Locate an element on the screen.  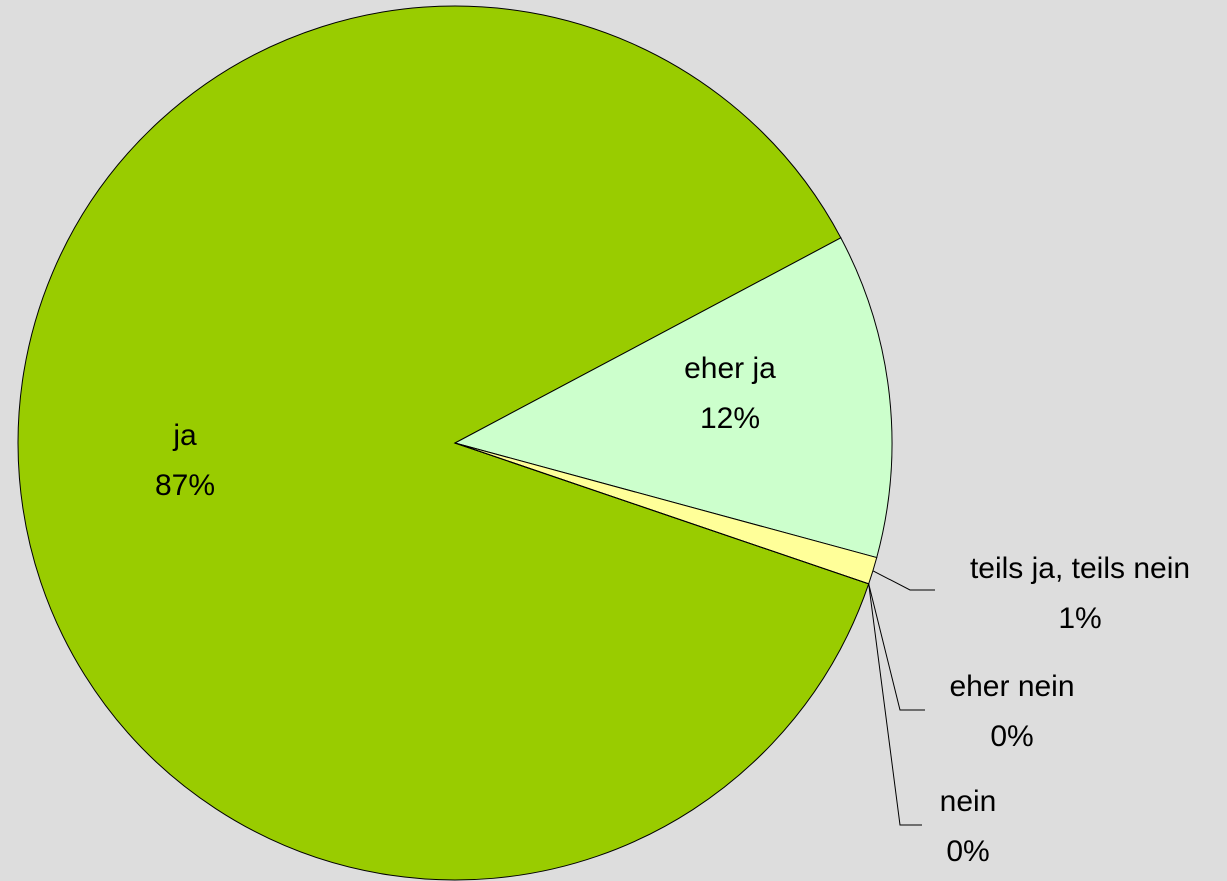
slice-label: eher nein is located at coordinates (1011, 686).